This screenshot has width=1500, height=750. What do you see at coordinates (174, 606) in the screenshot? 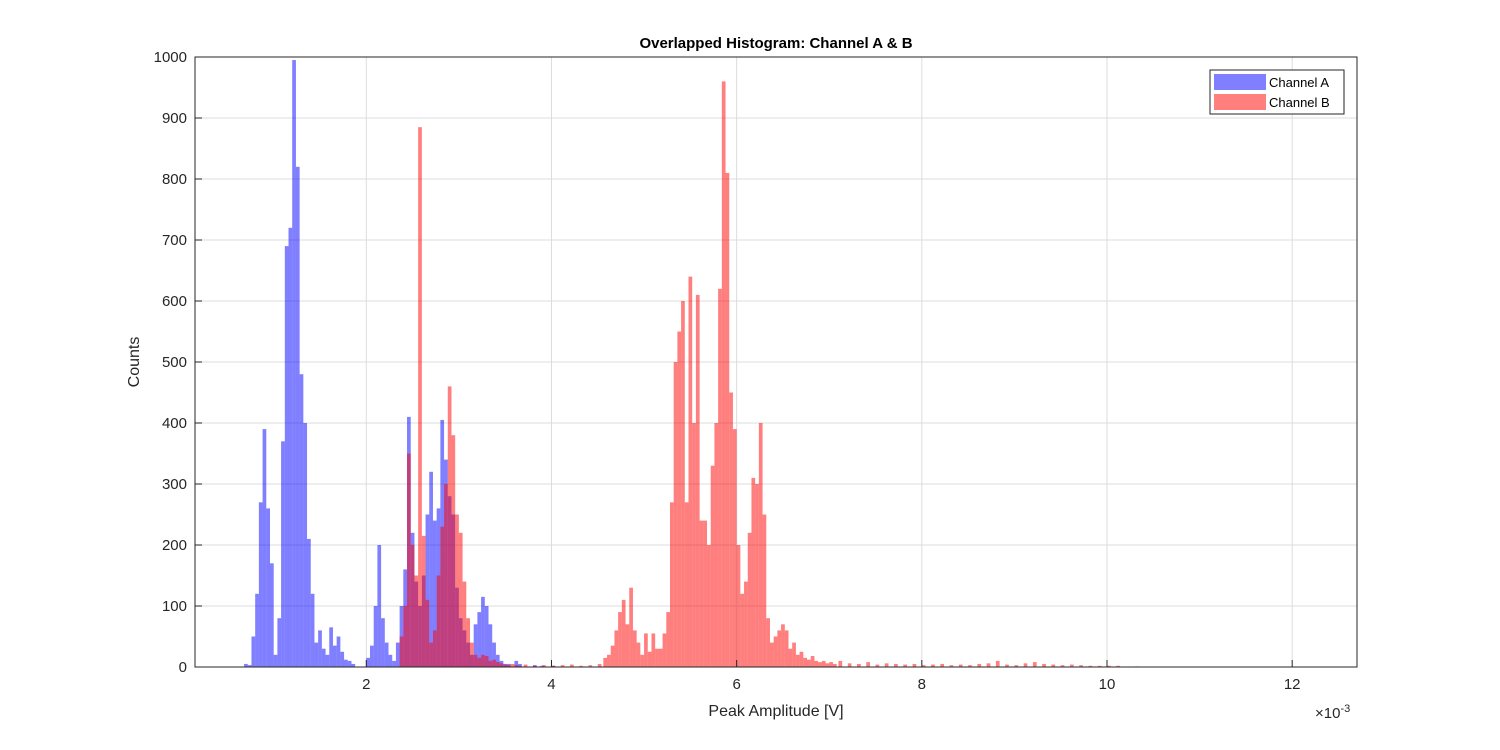
I see `y-tick-label: 100` at bounding box center [174, 606].